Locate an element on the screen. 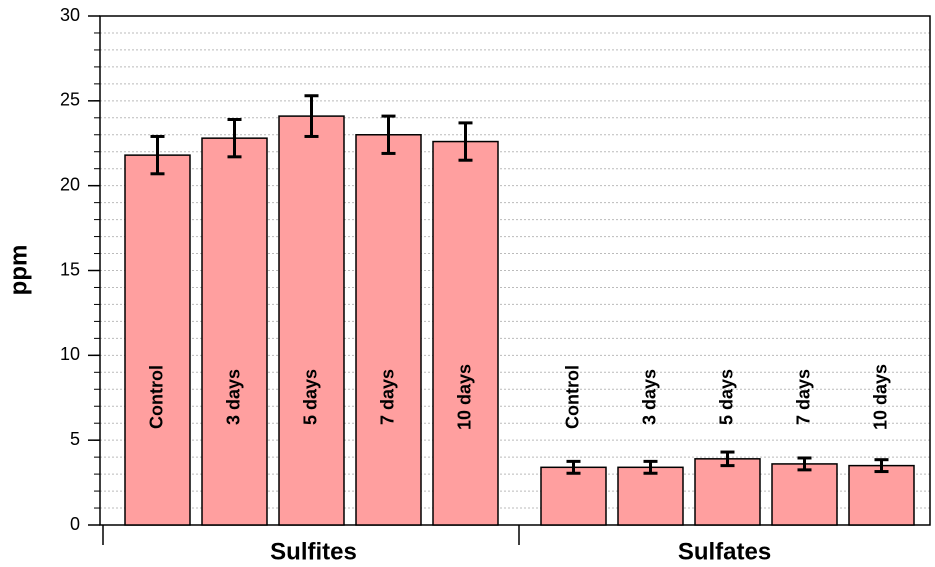 Image resolution: width=935 pixels, height=567 pixels. y-tick-label: 15 is located at coordinates (70, 269).